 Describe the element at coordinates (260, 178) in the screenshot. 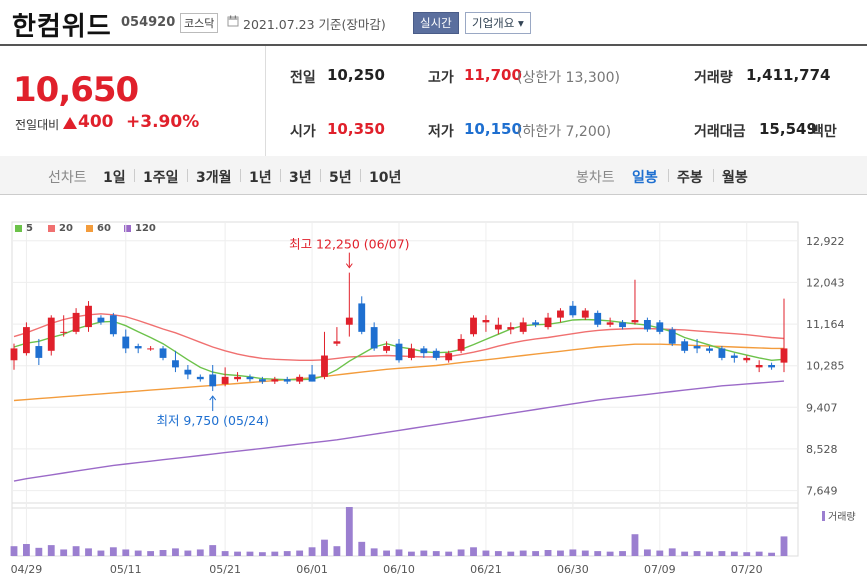

I see `period-1y: 1년` at that location.